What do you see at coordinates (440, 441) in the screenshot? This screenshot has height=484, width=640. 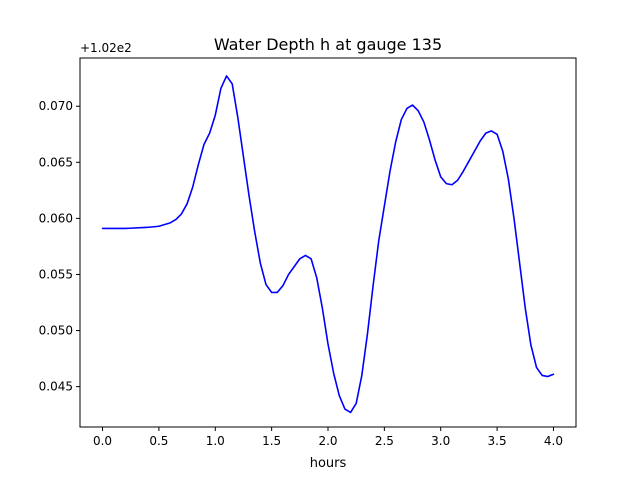 I see `x-tick-label: 3.0` at bounding box center [440, 441].